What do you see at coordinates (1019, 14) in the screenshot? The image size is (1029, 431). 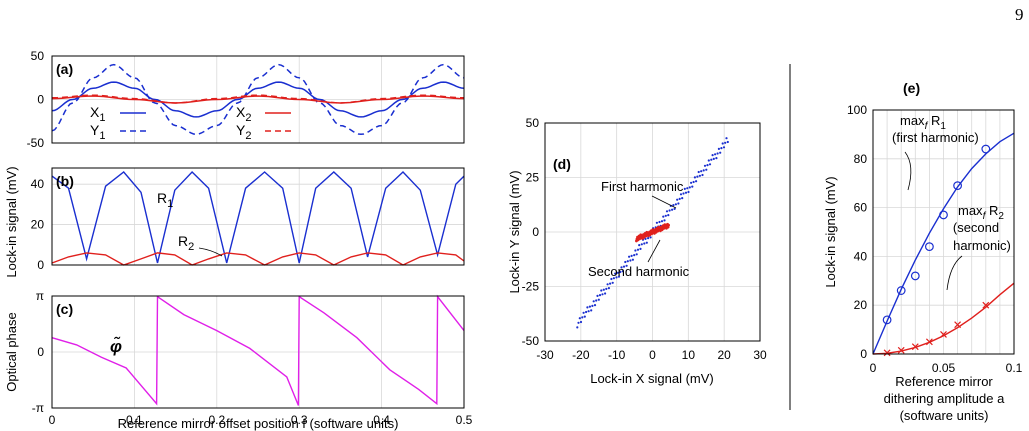 I see `page-number: 9` at bounding box center [1019, 14].